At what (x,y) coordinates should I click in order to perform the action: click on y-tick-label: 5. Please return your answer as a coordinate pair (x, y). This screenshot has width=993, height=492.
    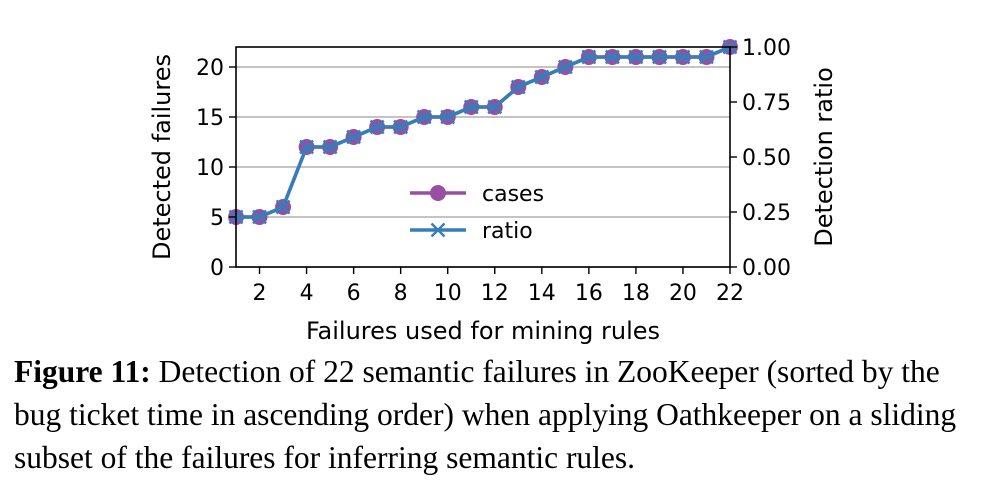
    Looking at the image, I should click on (217, 218).